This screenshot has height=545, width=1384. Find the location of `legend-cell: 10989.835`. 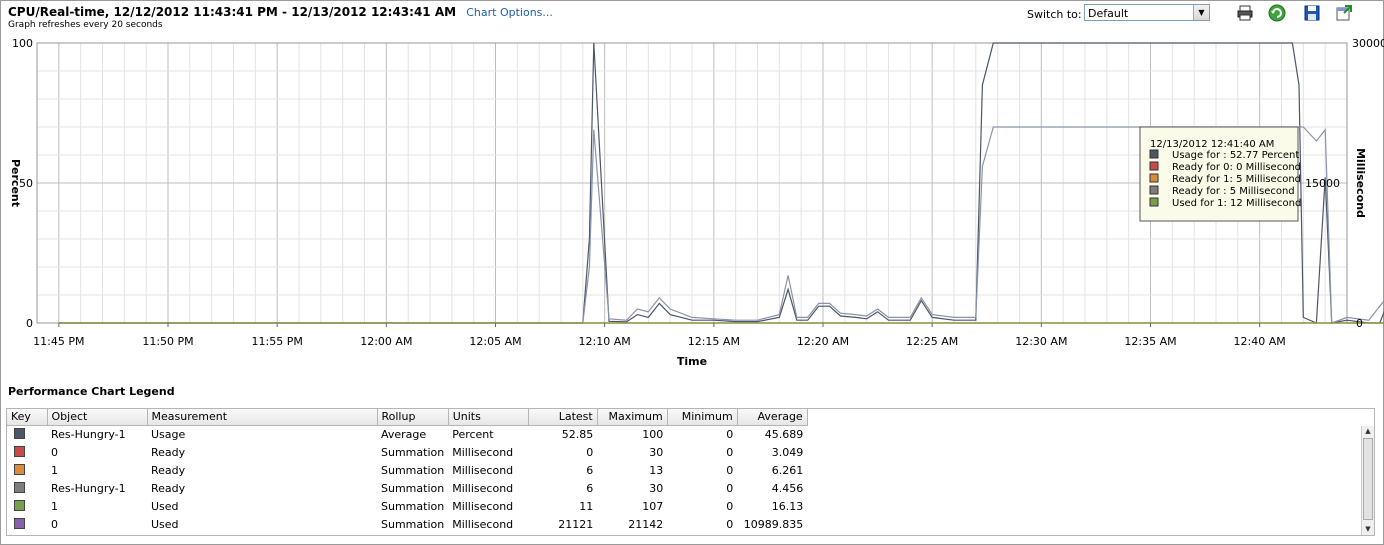

legend-cell: 10989.835 is located at coordinates (773, 524).